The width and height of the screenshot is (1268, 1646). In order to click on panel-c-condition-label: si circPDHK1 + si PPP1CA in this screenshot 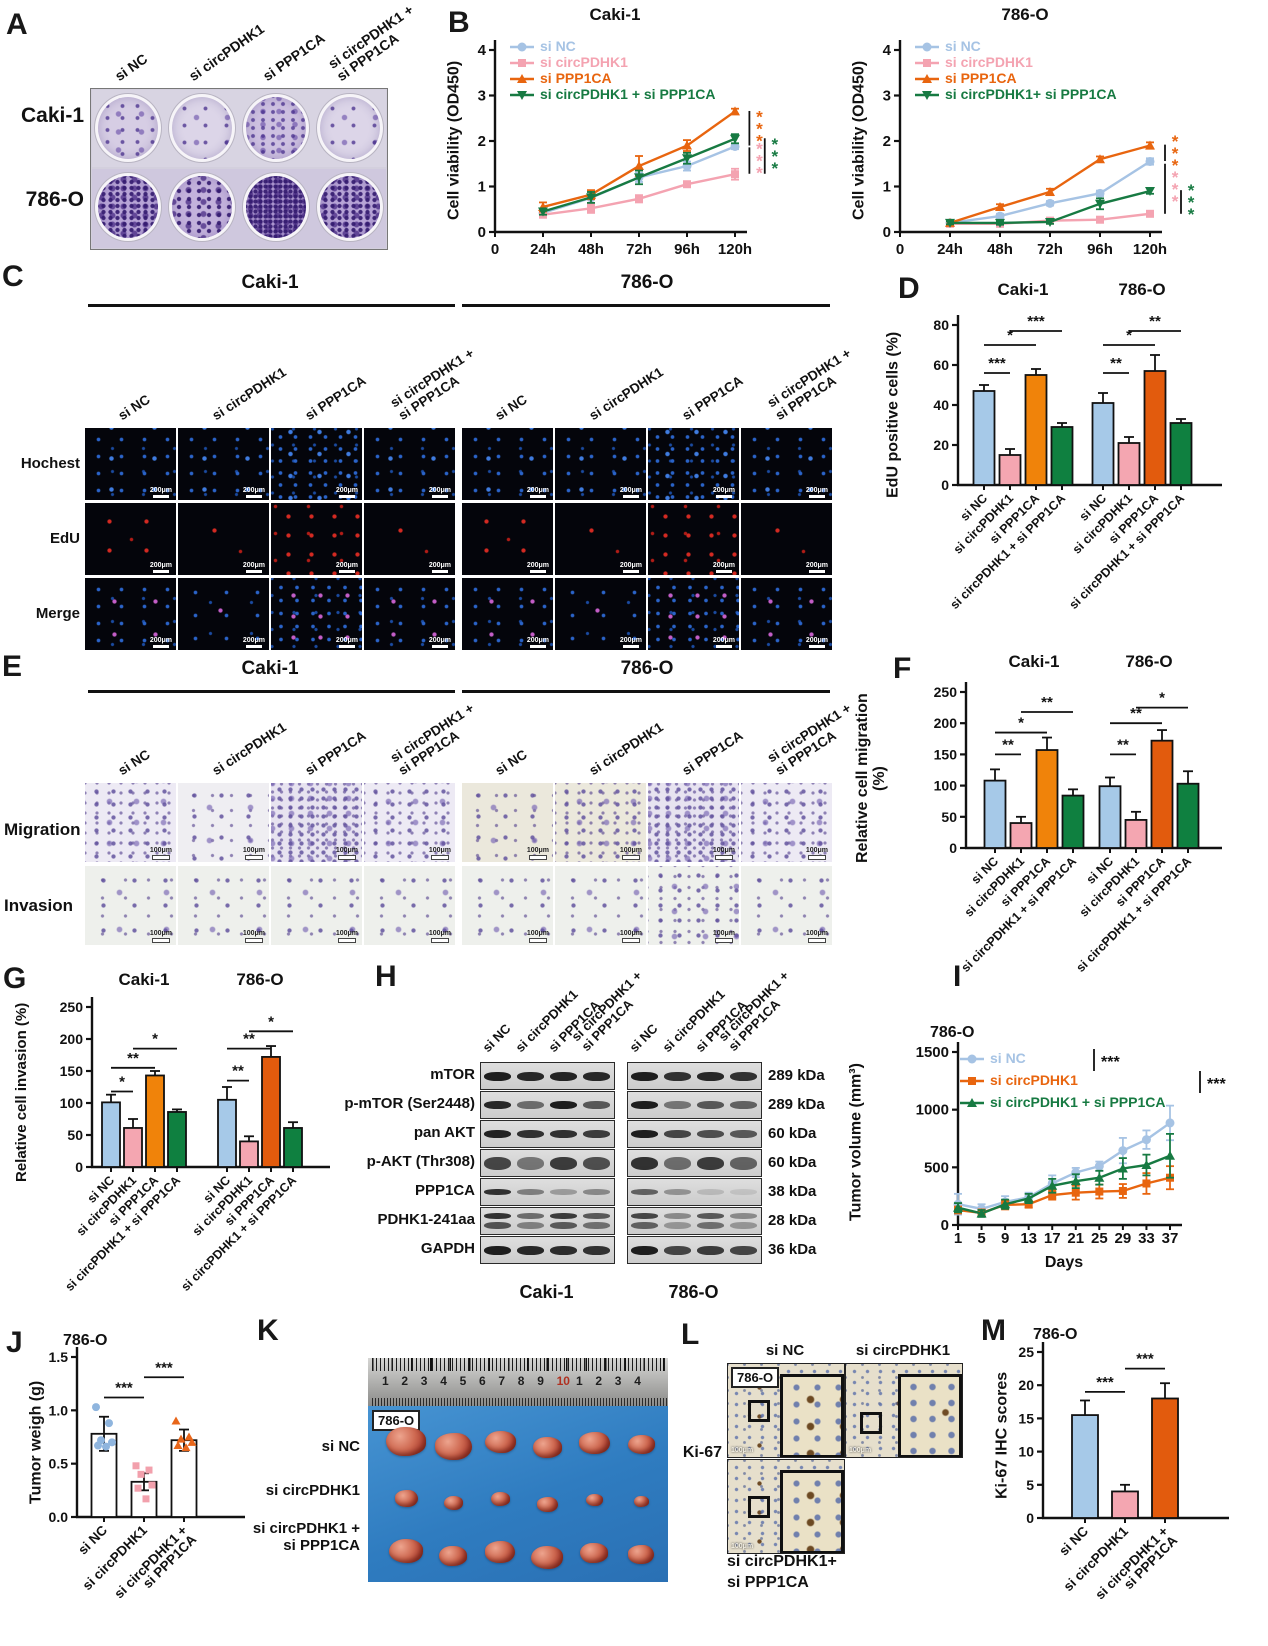, I will do `click(432, 384)`.